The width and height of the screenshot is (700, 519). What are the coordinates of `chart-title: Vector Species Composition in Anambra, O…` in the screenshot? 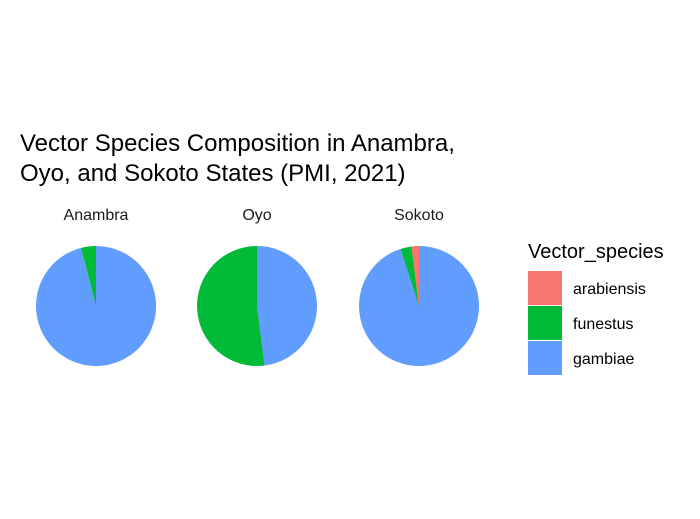 It's located at (237, 158).